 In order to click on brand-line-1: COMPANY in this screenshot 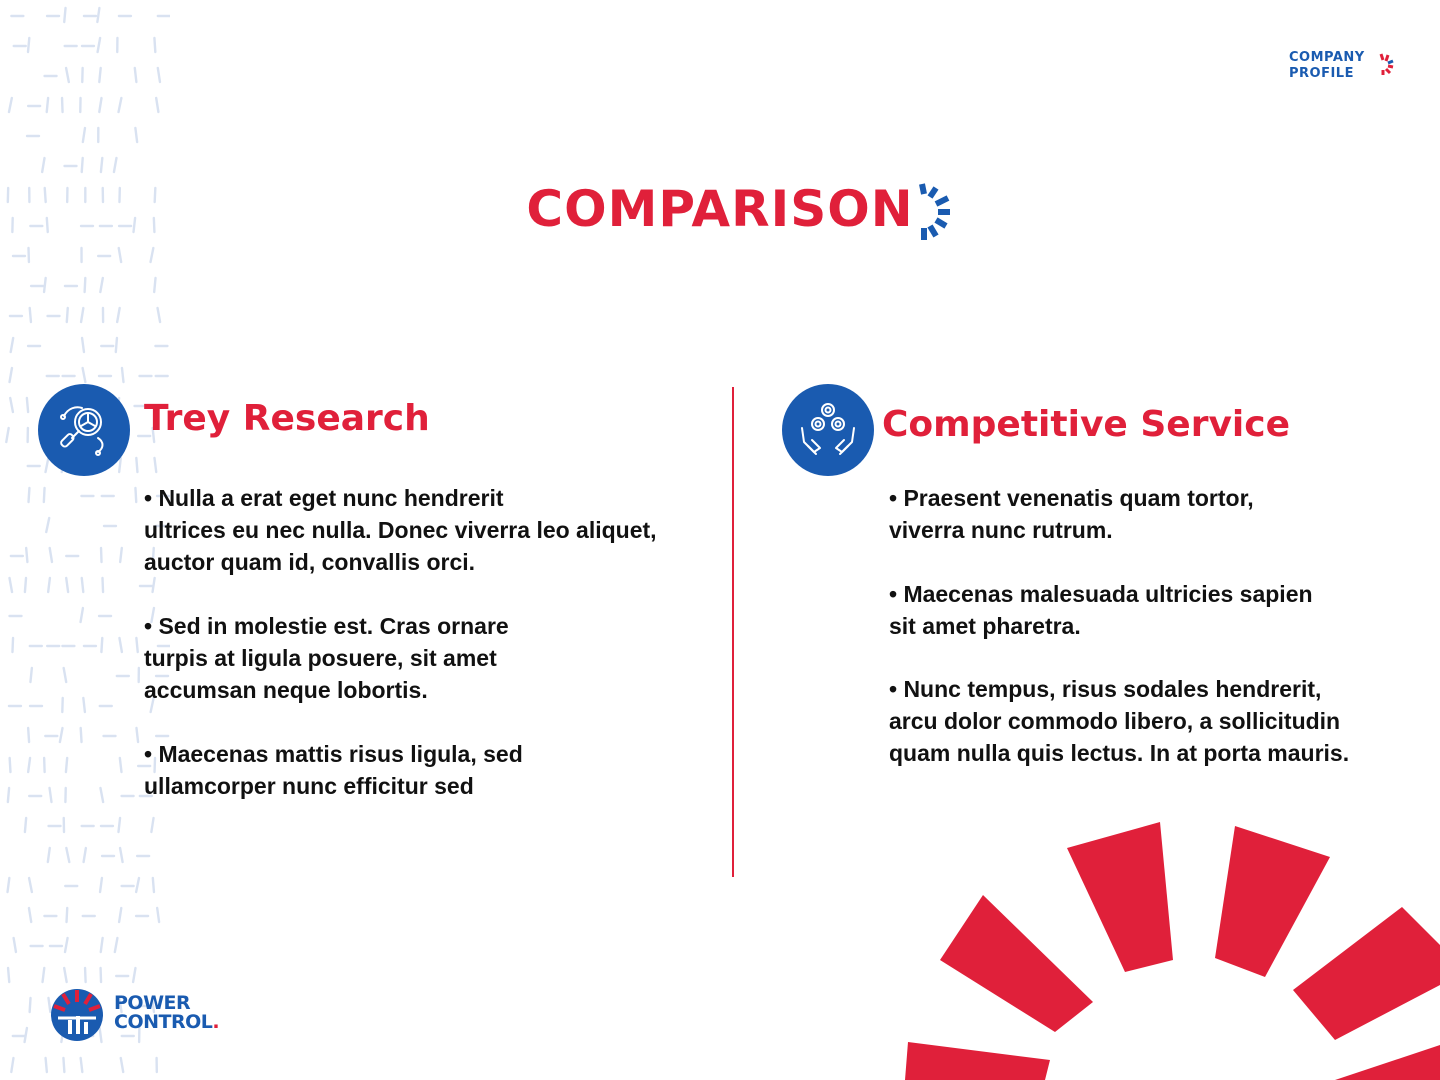, I will do `click(1327, 57)`.